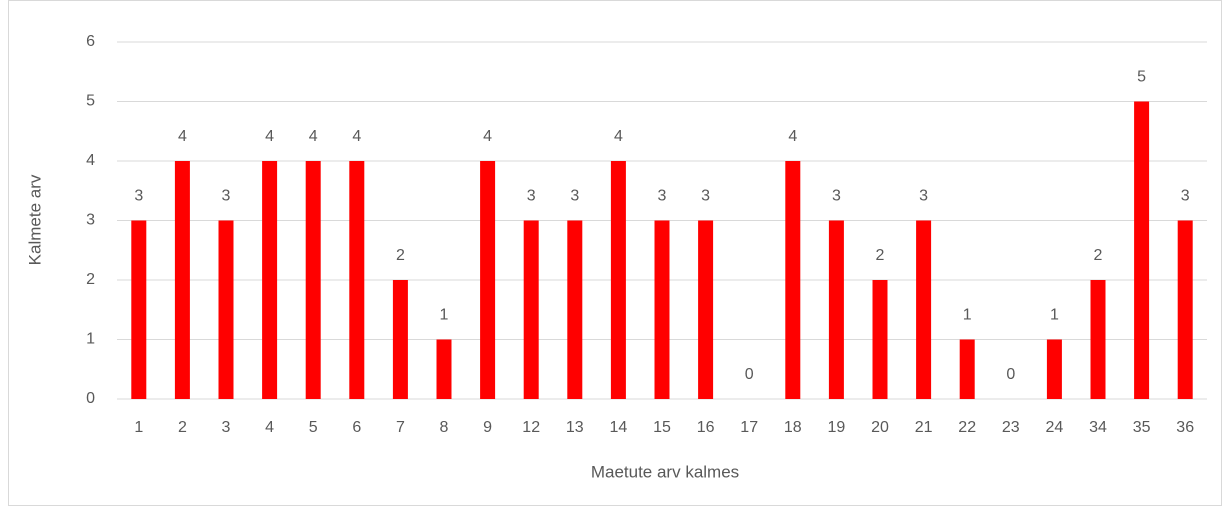 This screenshot has width=1223, height=508. Describe the element at coordinates (90, 220) in the screenshot. I see `y-tick-label: 3` at that location.